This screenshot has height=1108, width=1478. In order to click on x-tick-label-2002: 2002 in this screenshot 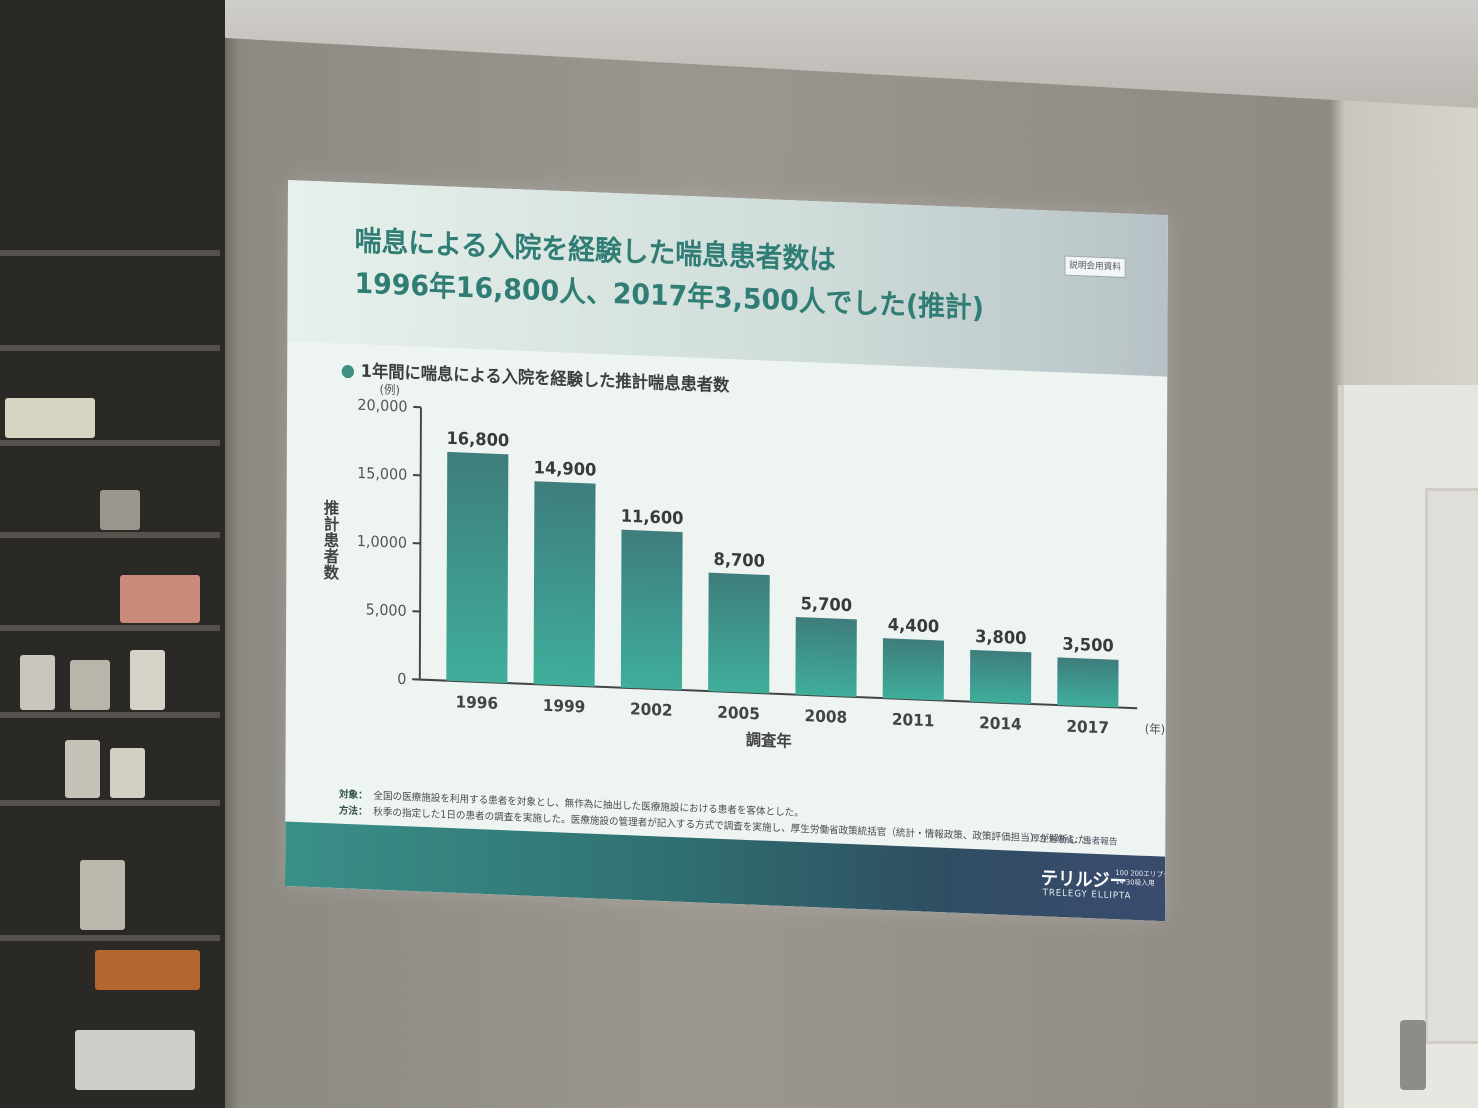, I will do `click(651, 709)`.